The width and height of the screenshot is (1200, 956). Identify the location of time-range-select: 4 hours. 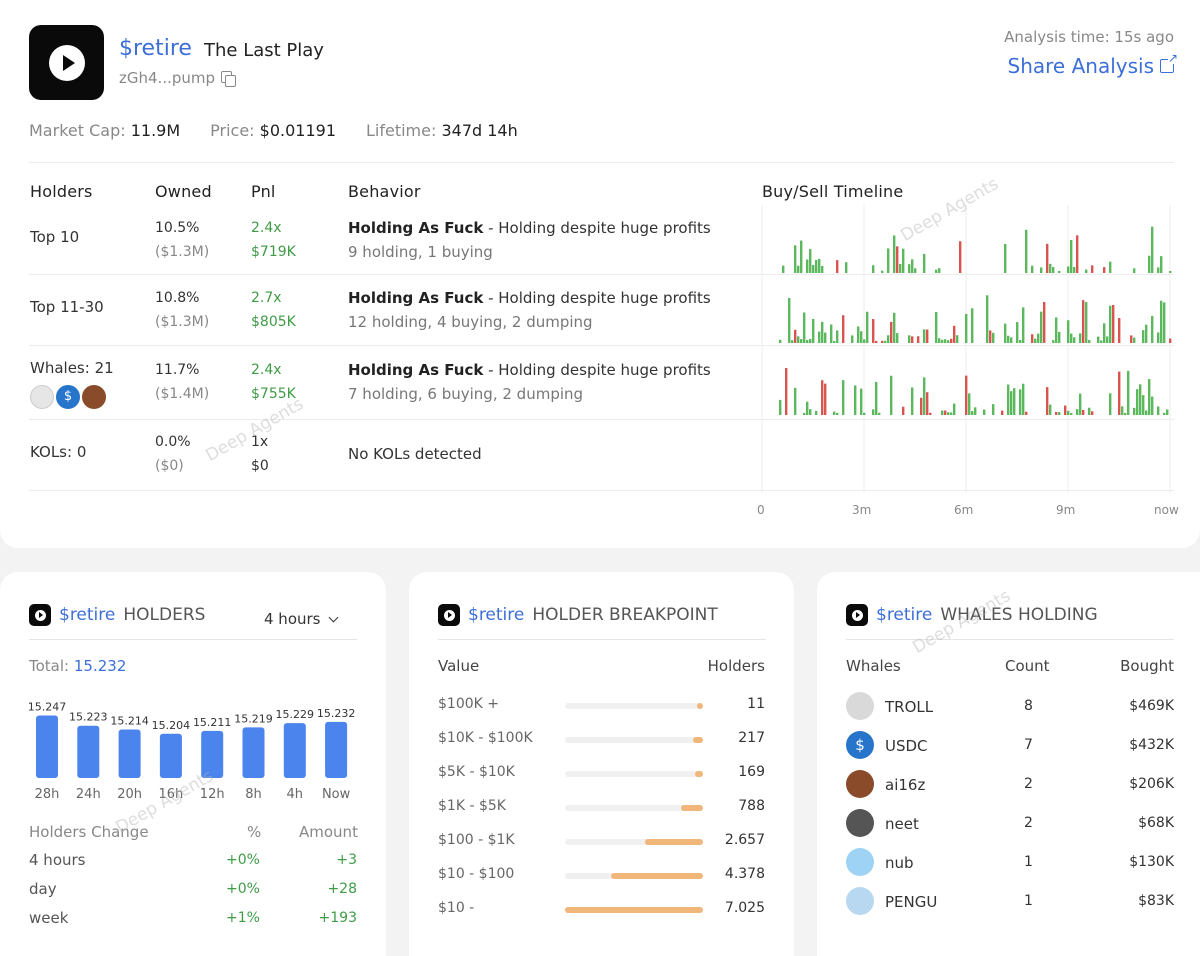
(301, 619).